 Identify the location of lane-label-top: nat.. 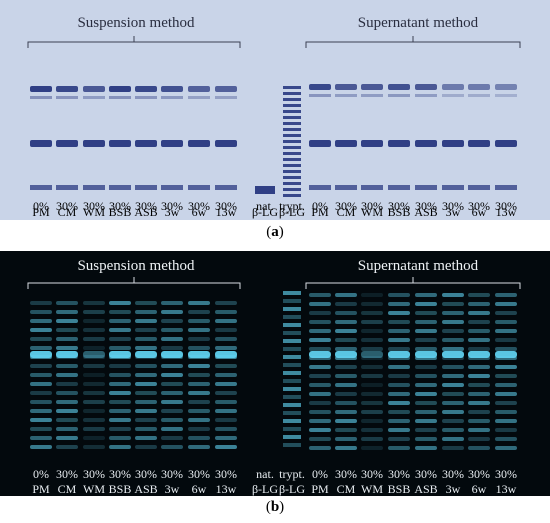
(265, 474).